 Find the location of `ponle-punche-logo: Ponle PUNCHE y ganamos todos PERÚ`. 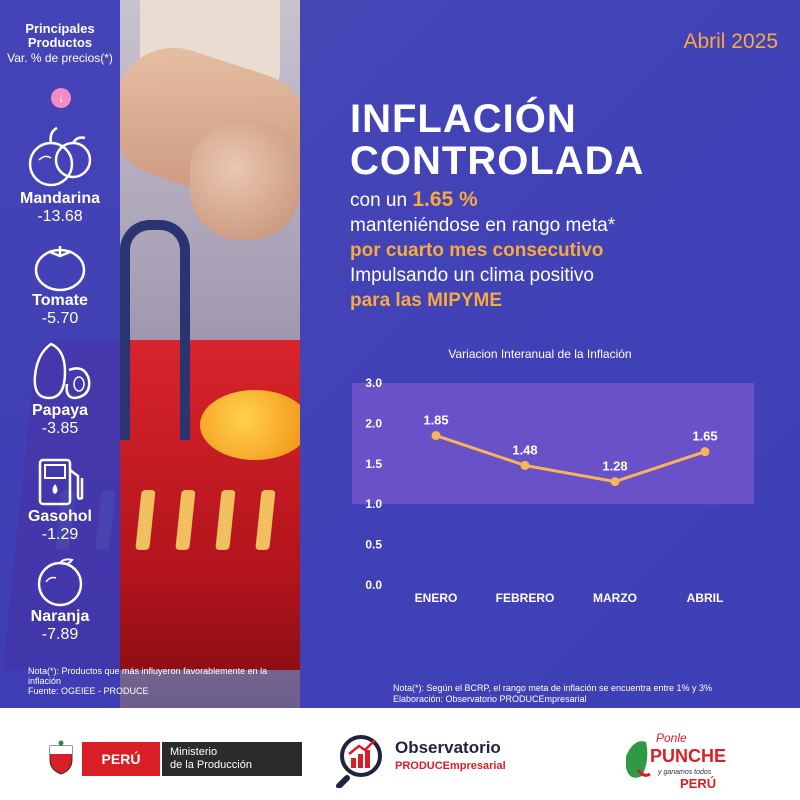

ponle-punche-logo: Ponle PUNCHE y ganamos todos PERÚ is located at coordinates (676, 761).